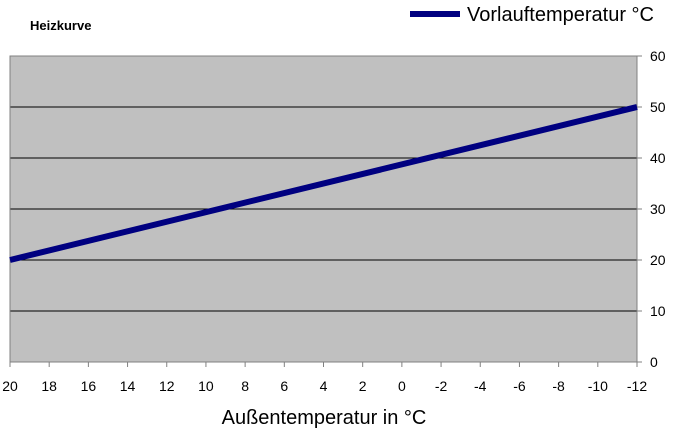 The height and width of the screenshot is (434, 698). What do you see at coordinates (60, 25) in the screenshot?
I see `chart-title: Heizkurve` at bounding box center [60, 25].